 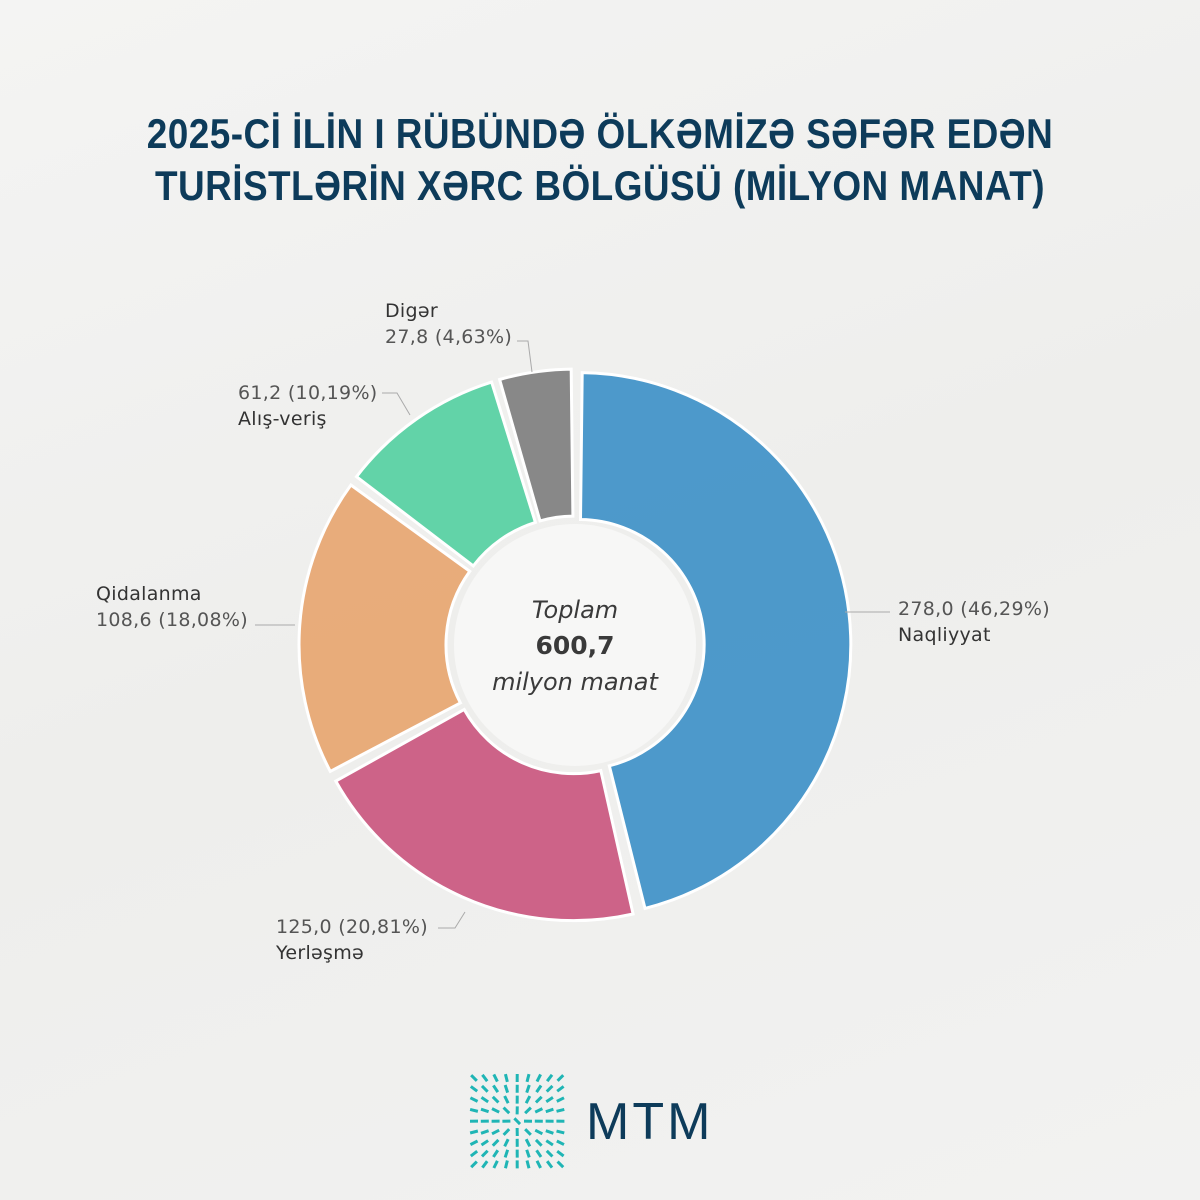 What do you see at coordinates (308, 406) in the screenshot?
I see `label-alis-veris: 61,2 (10,19%) Alış-veriş` at bounding box center [308, 406].